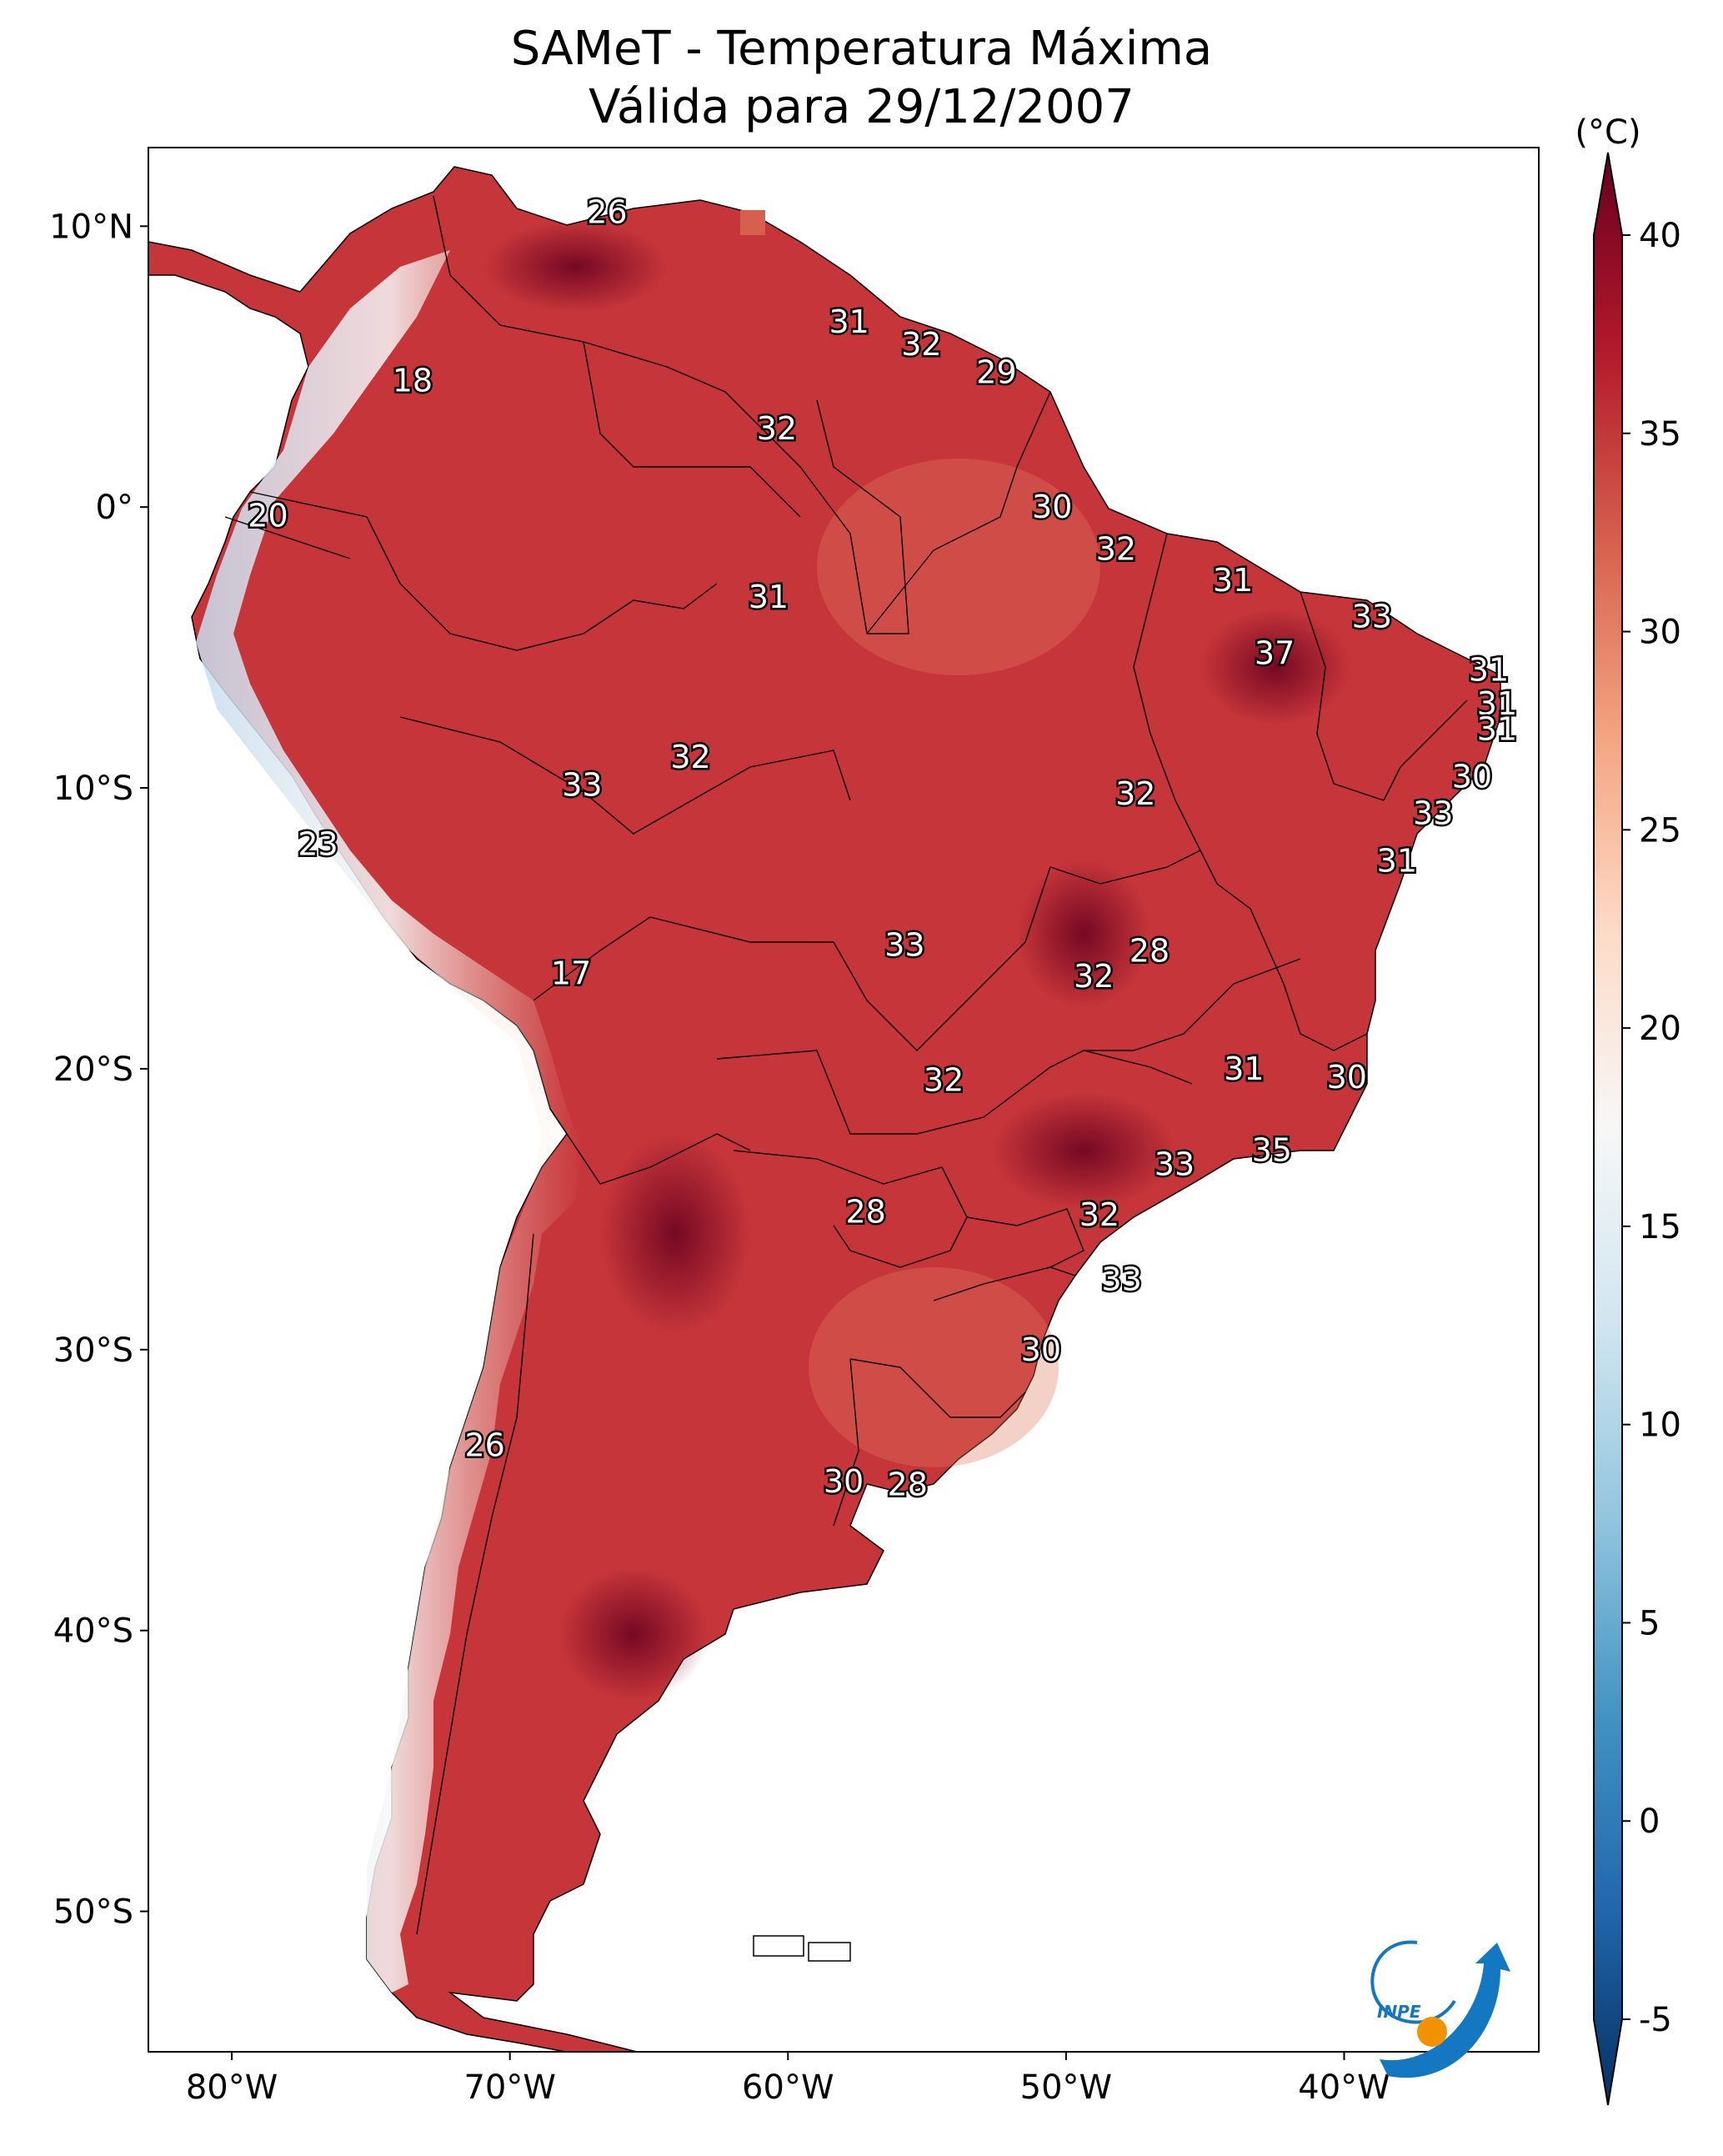 This screenshot has width=1723, height=2156. What do you see at coordinates (1607, 132) in the screenshot?
I see `colorbar-unit: (°C)` at bounding box center [1607, 132].